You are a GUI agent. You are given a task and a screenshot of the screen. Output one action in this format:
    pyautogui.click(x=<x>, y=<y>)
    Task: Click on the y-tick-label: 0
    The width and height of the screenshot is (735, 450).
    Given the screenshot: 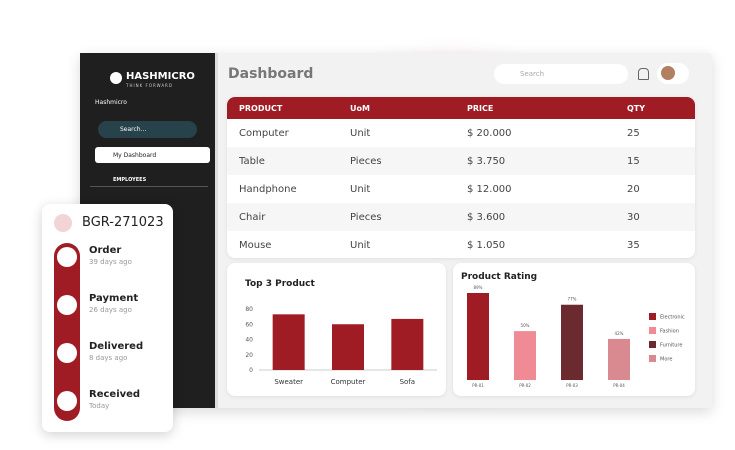 What is the action you would take?
    pyautogui.click(x=251, y=370)
    